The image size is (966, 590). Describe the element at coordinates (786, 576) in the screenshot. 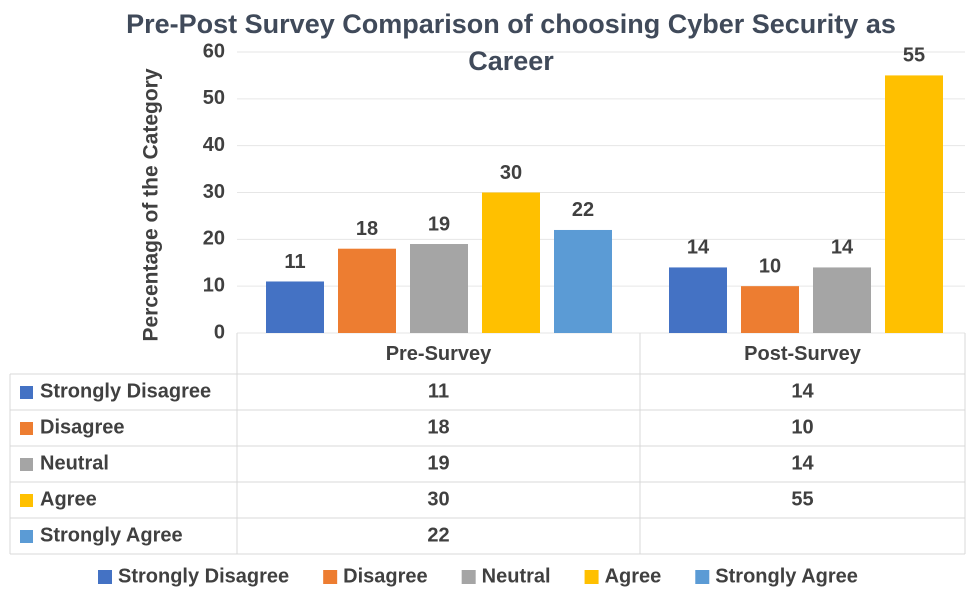

I see `legend-label: Strongly Agree` at that location.